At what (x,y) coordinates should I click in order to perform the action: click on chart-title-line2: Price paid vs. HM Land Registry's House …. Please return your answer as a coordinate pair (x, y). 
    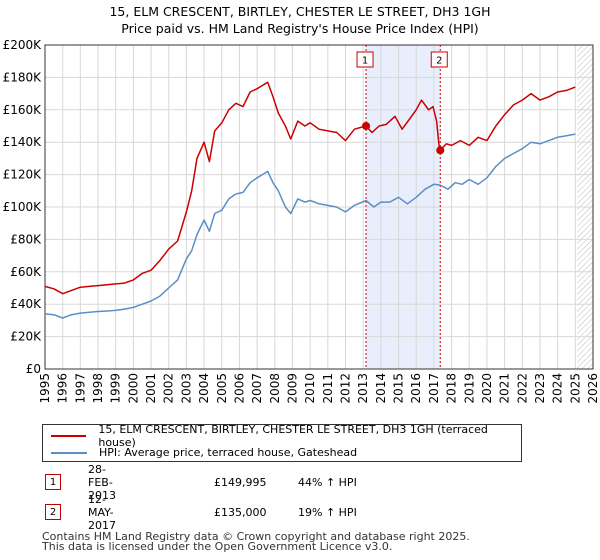
    Looking at the image, I should click on (300, 28).